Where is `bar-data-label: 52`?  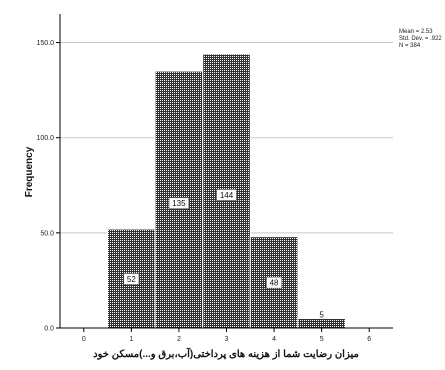
bar-data-label: 52 is located at coordinates (131, 279).